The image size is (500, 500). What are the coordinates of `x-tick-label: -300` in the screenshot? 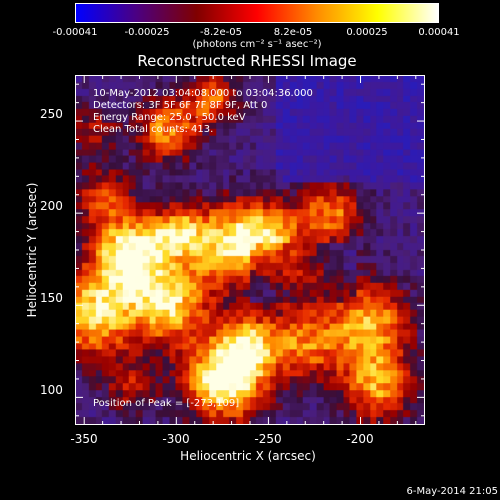 It's located at (176, 439).